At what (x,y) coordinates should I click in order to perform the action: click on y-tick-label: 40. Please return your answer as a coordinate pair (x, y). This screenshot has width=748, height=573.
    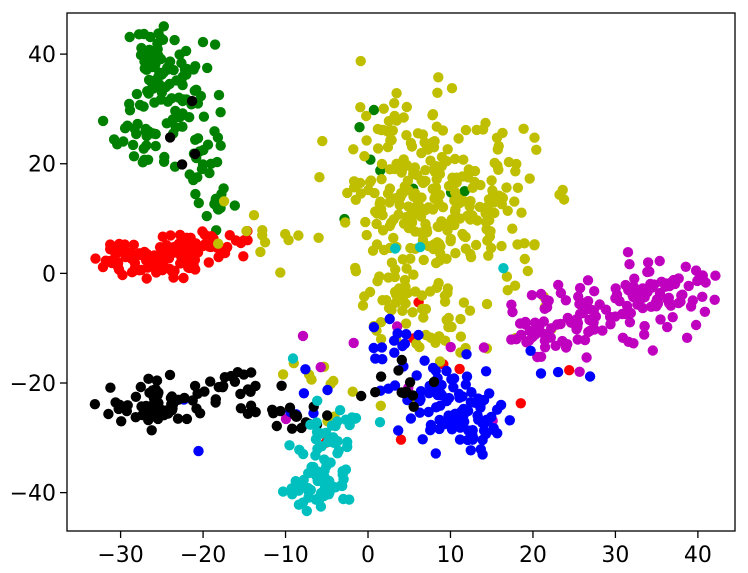
    Looking at the image, I should click on (42, 55).